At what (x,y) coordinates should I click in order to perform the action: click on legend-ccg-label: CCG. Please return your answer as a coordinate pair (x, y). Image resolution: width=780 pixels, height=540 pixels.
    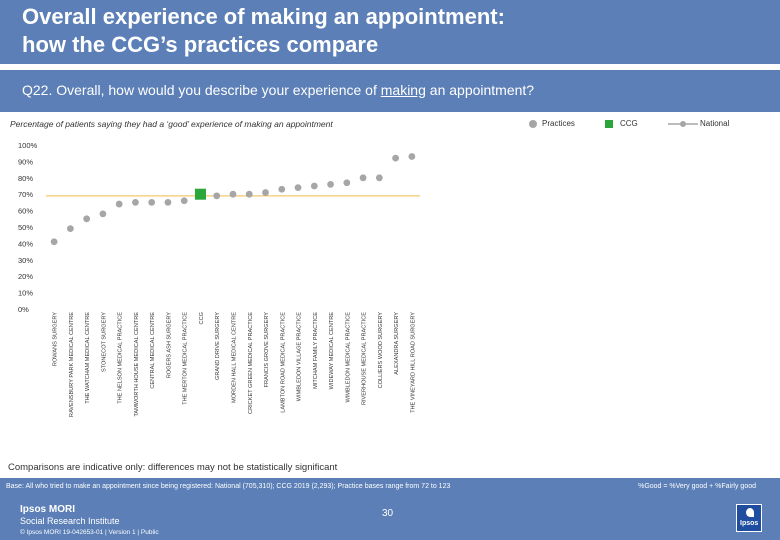
    Looking at the image, I should click on (629, 123).